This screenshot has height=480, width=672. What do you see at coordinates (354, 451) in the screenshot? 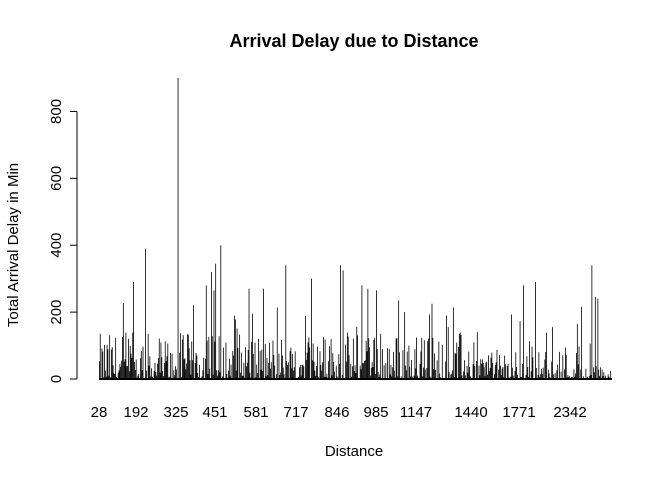
I see `x-axis-label: Distance` at bounding box center [354, 451].